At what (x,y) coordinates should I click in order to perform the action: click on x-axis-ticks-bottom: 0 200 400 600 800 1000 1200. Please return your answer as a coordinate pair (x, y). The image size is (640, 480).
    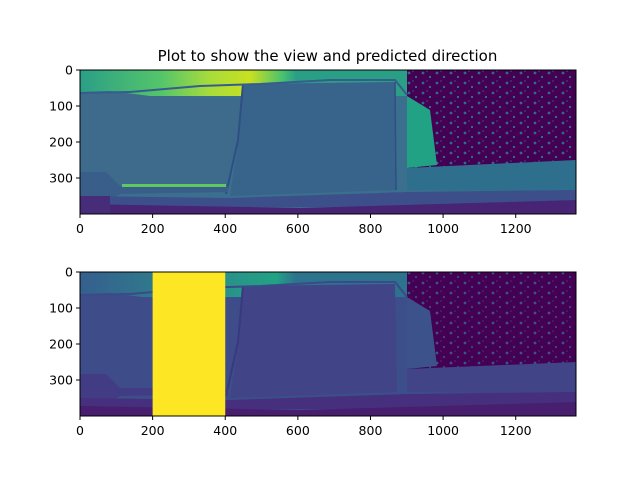
    Looking at the image, I should click on (304, 427).